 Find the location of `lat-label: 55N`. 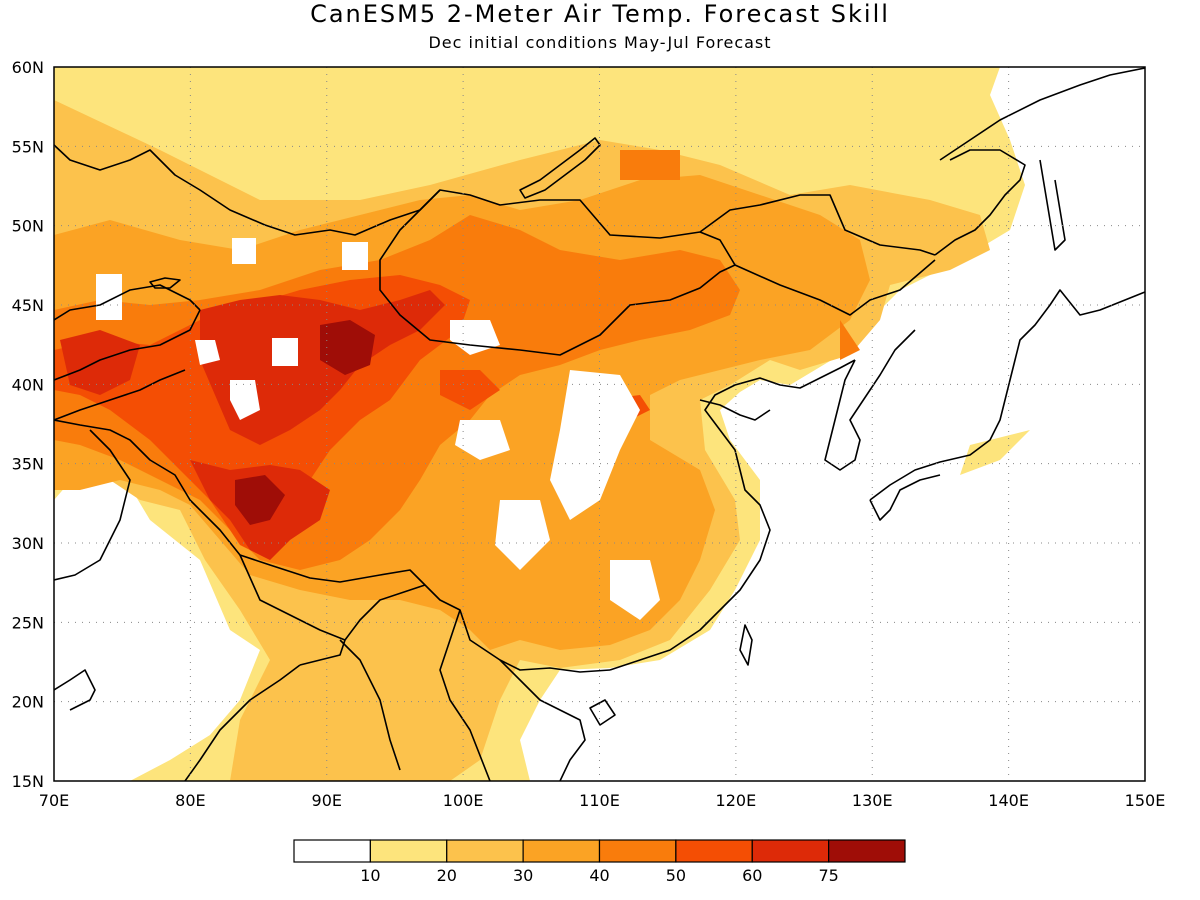

lat-label: 55N is located at coordinates (28, 146).